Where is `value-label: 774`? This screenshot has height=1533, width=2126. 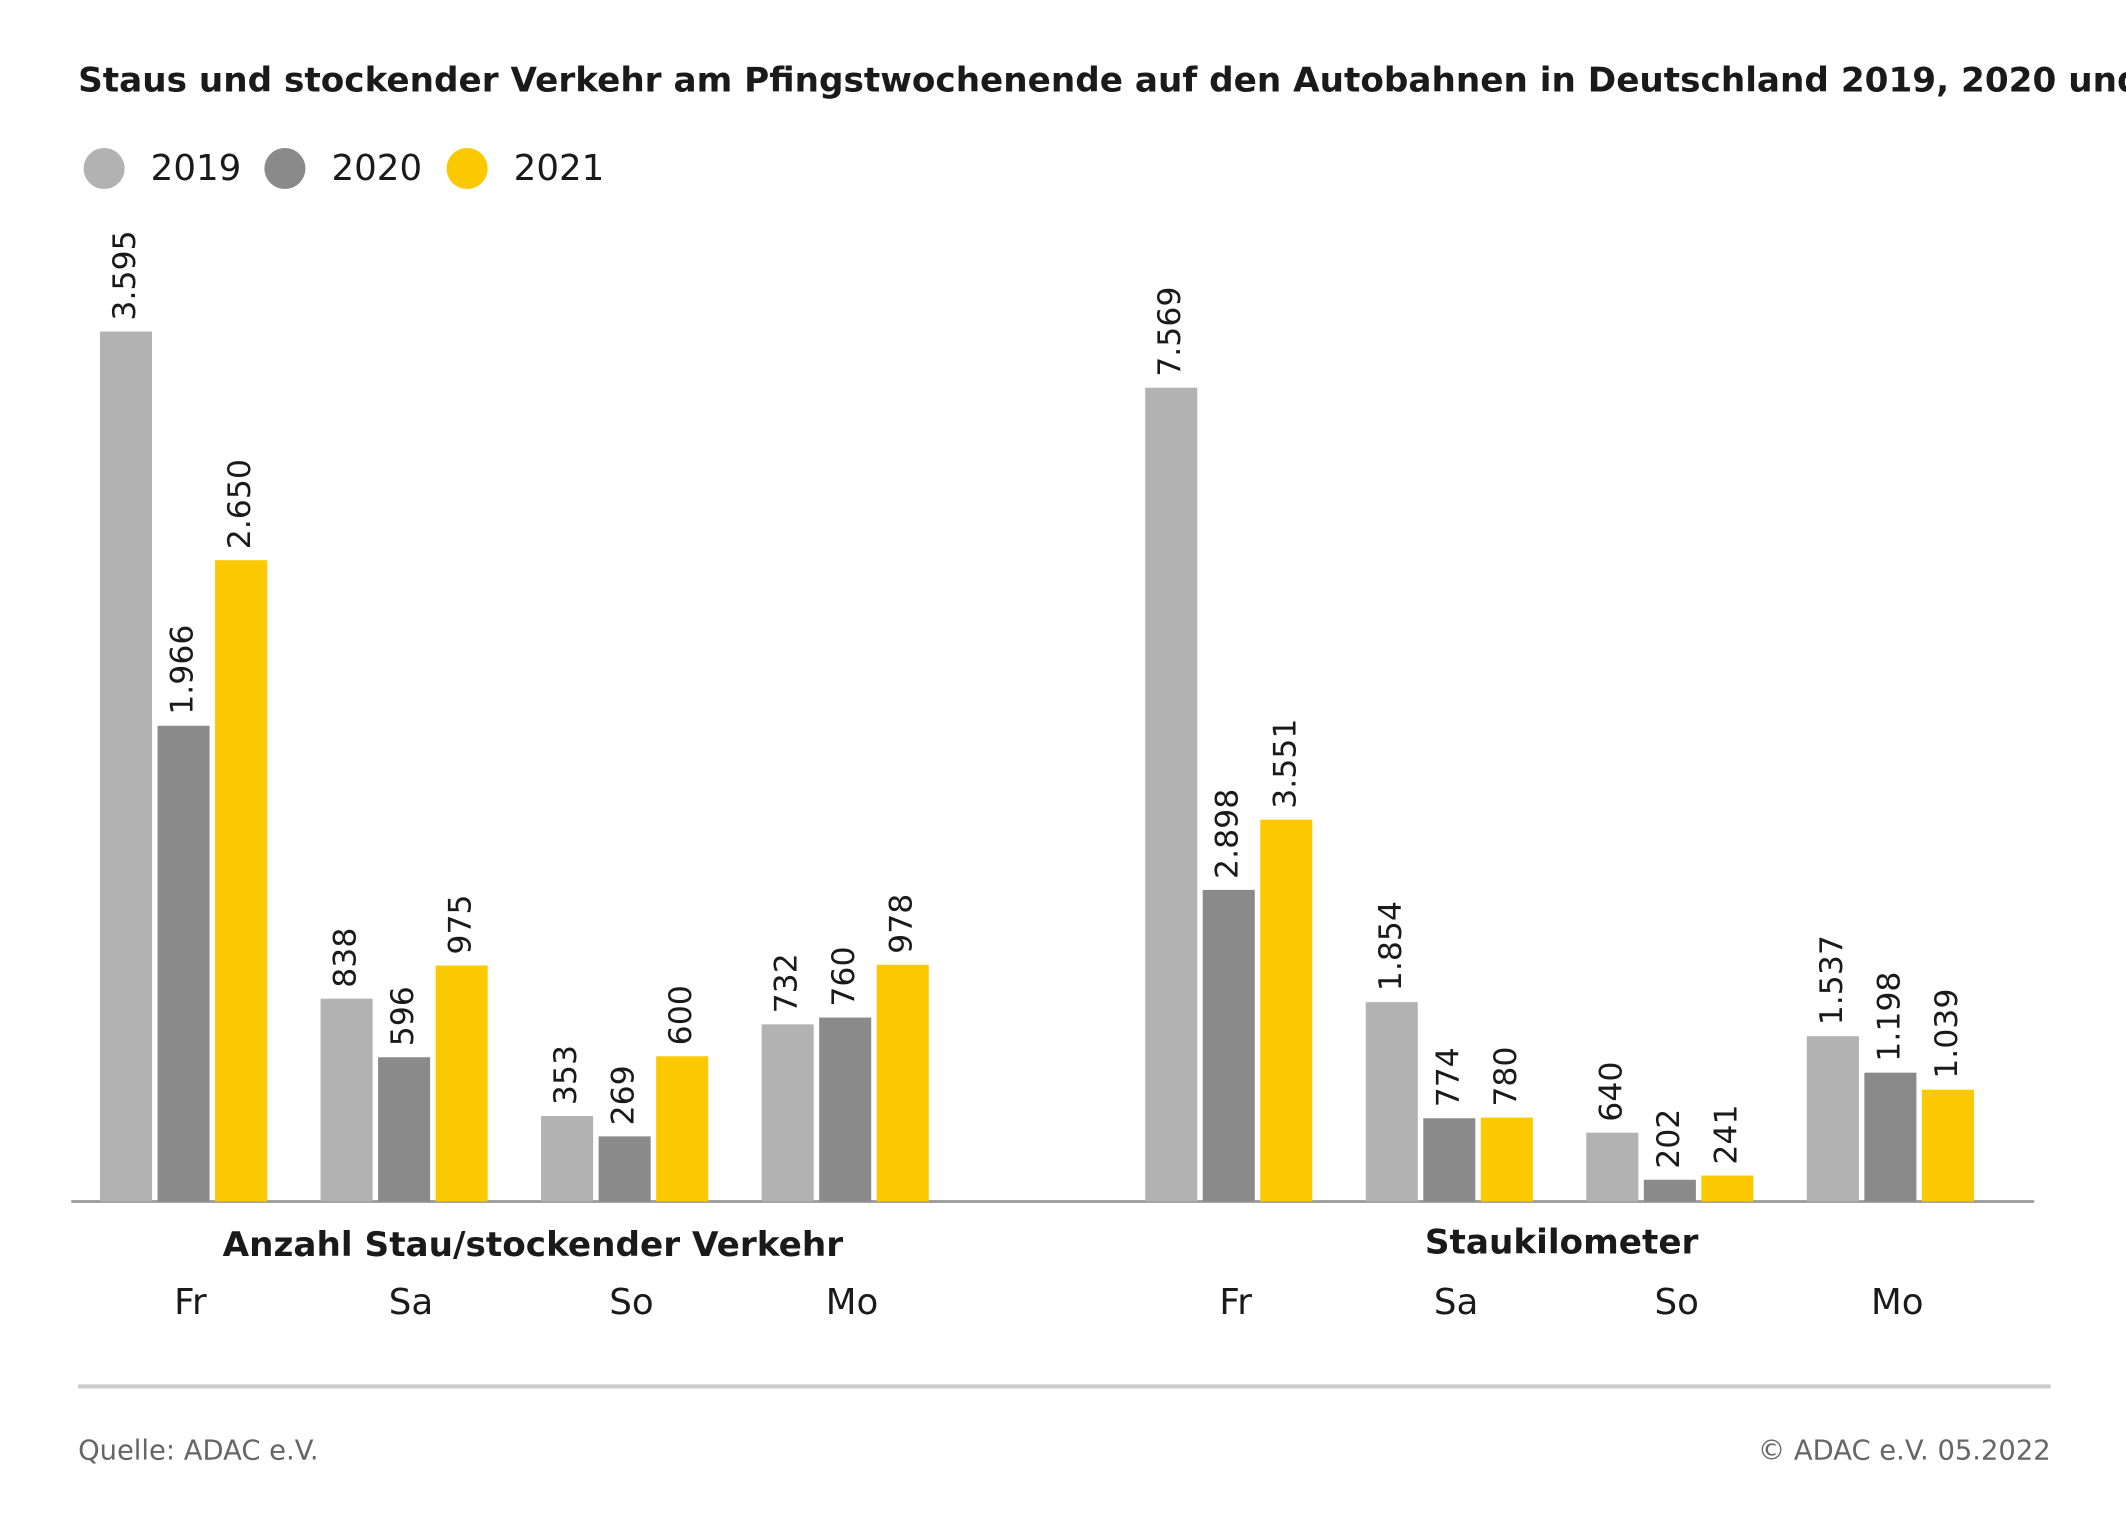
value-label: 774 is located at coordinates (1448, 1077).